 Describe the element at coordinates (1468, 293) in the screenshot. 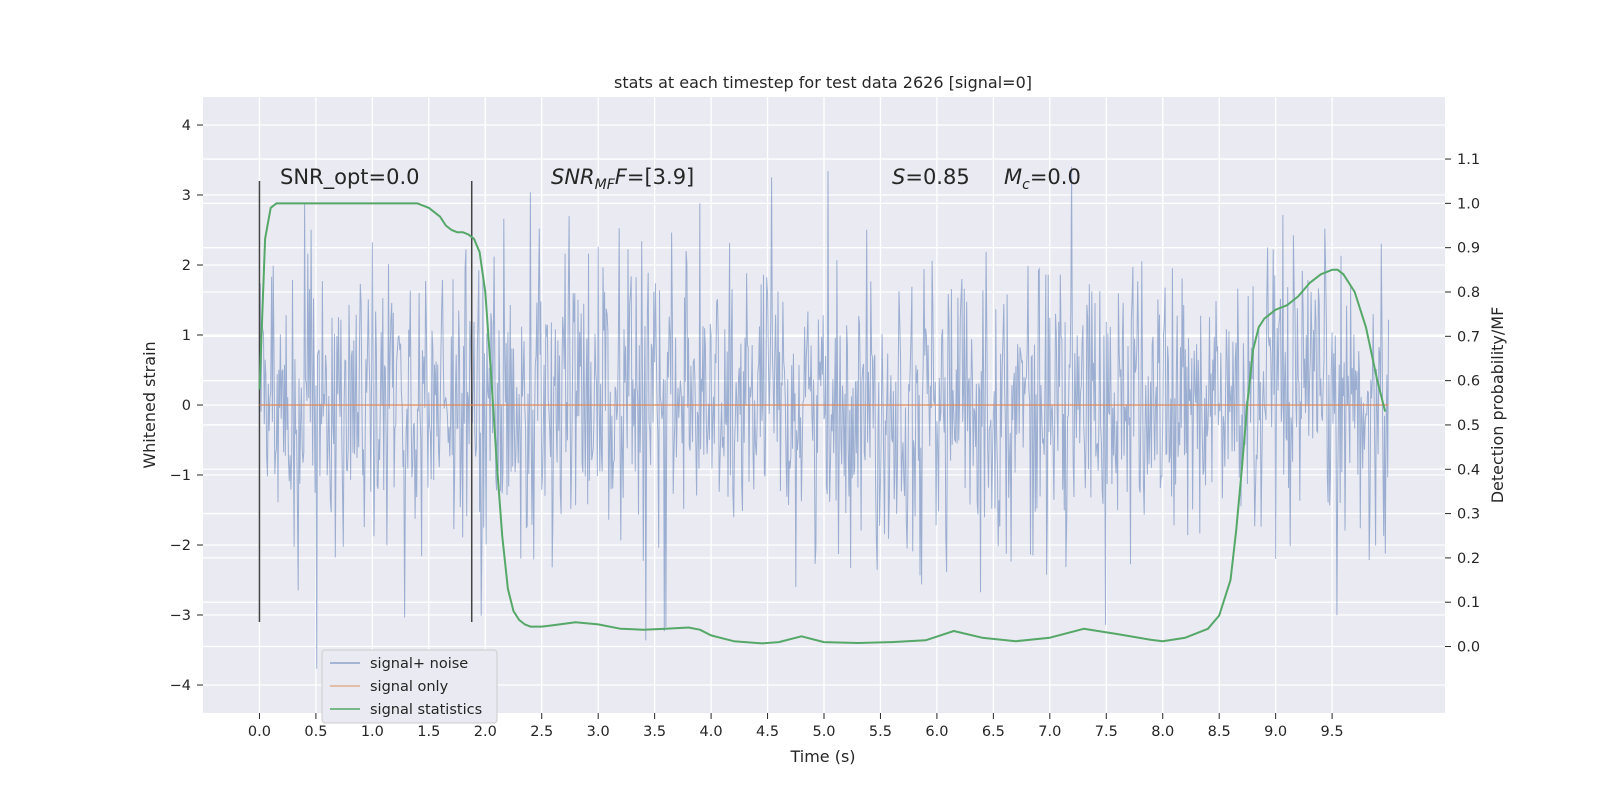

I see `y2-tick-label: 0.8` at that location.